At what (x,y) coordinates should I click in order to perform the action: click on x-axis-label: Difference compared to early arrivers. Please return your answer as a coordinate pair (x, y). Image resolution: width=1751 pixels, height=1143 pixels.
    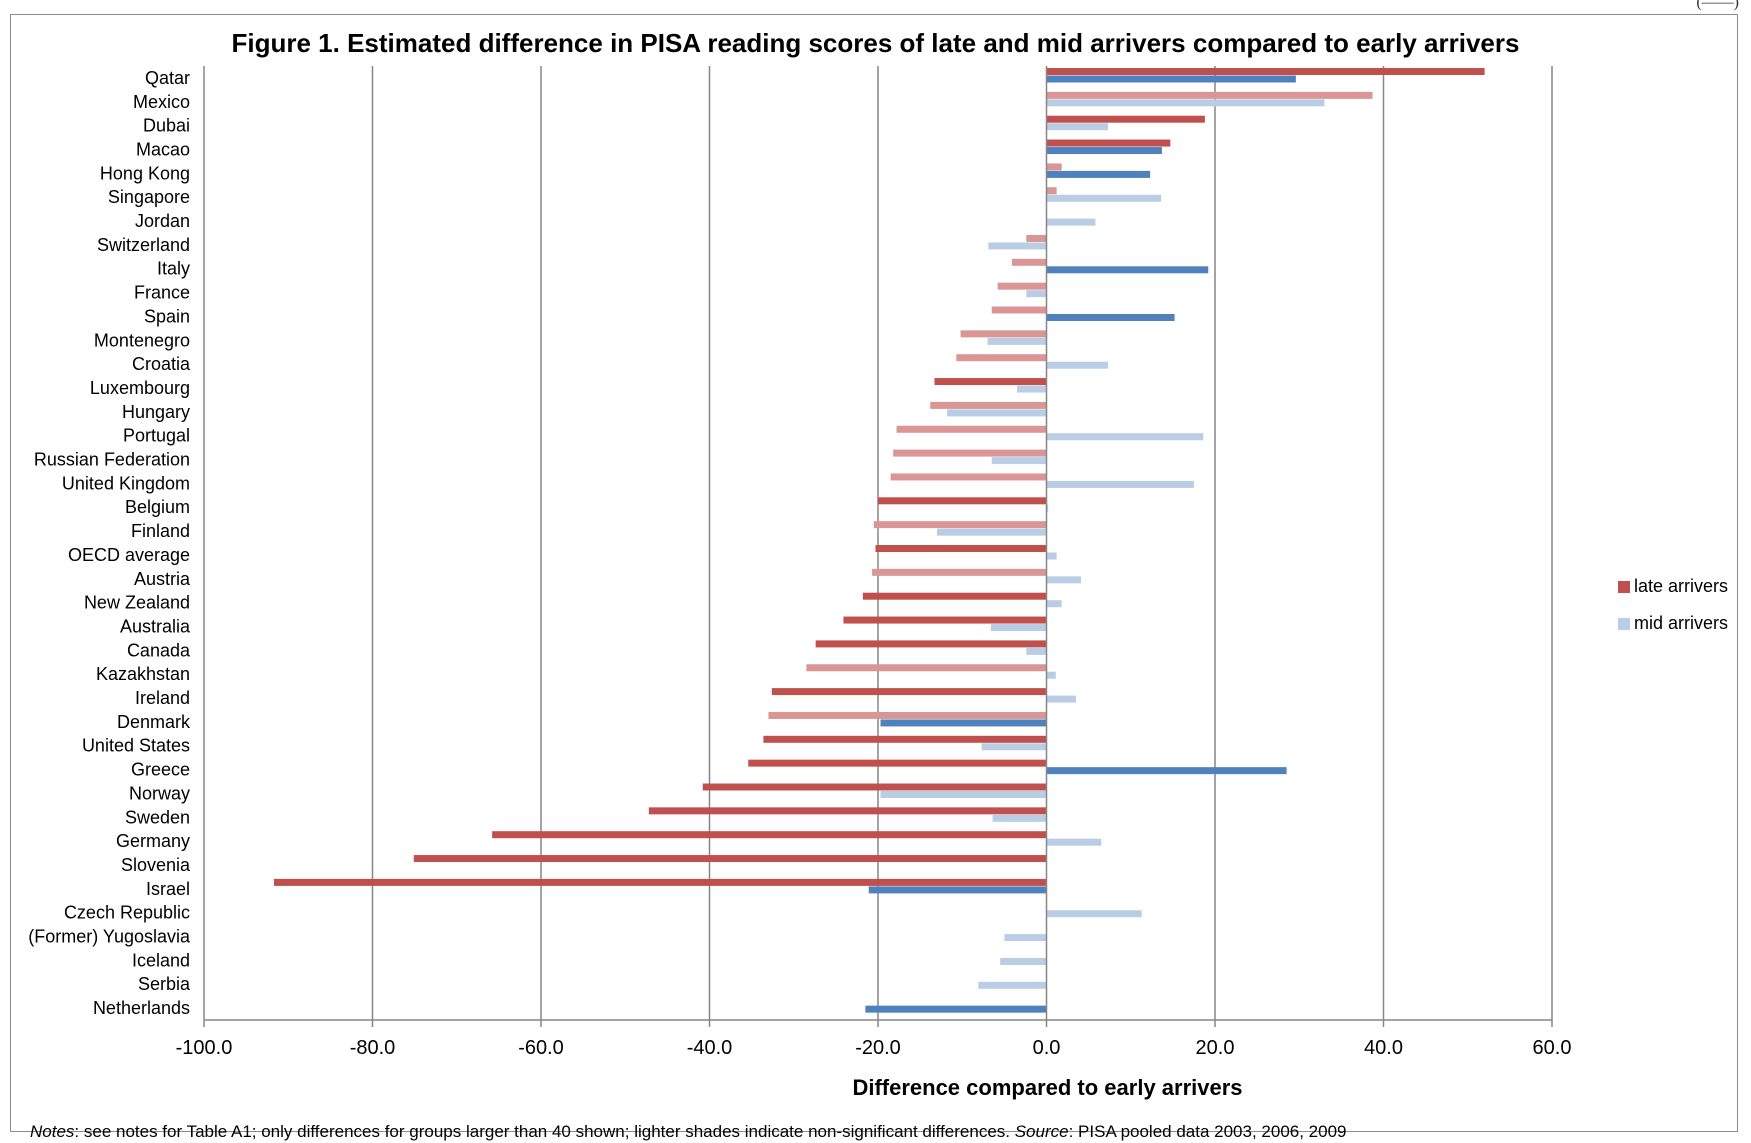
    Looking at the image, I should click on (1047, 1087).